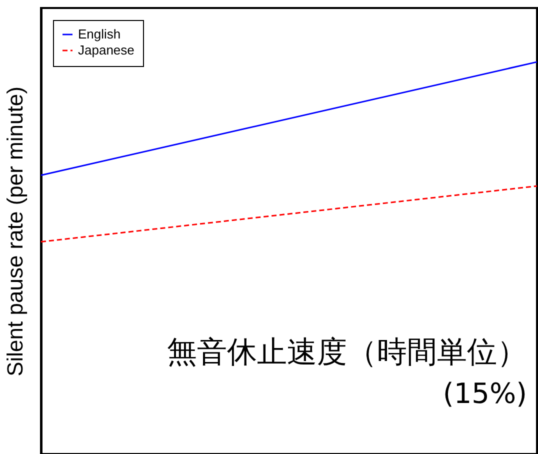 The height and width of the screenshot is (454, 538). Describe the element at coordinates (347, 352) in the screenshot. I see `text: 無音休止速度（時間単位）` at that location.